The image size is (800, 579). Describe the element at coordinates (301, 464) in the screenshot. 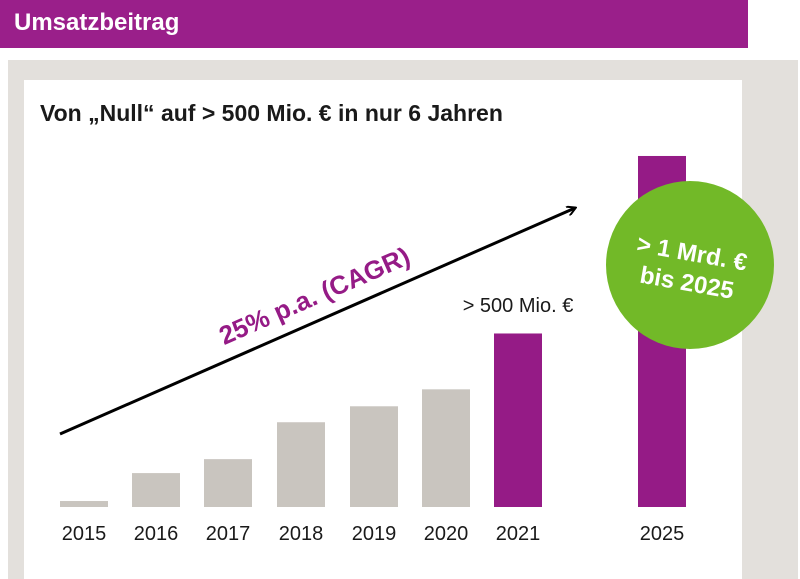

I see `bar-2018` at that location.